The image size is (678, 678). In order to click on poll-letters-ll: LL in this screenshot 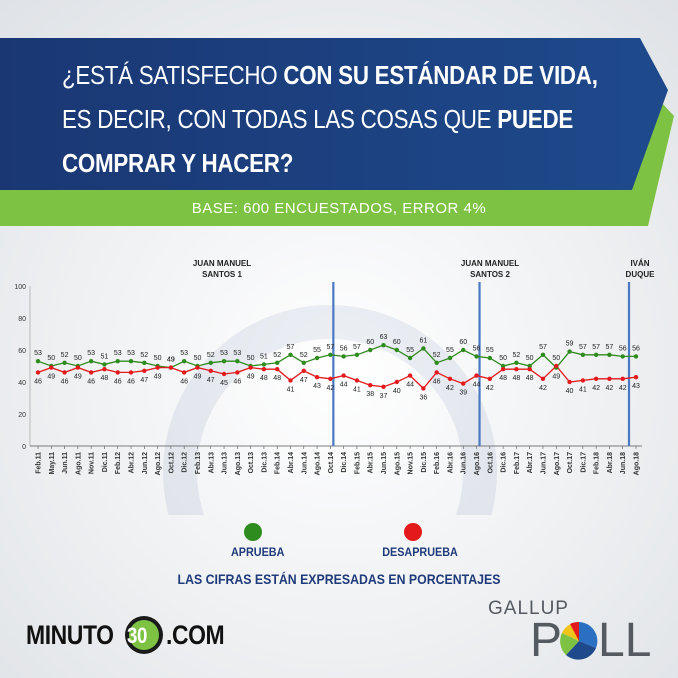, I will do `click(625, 640)`.